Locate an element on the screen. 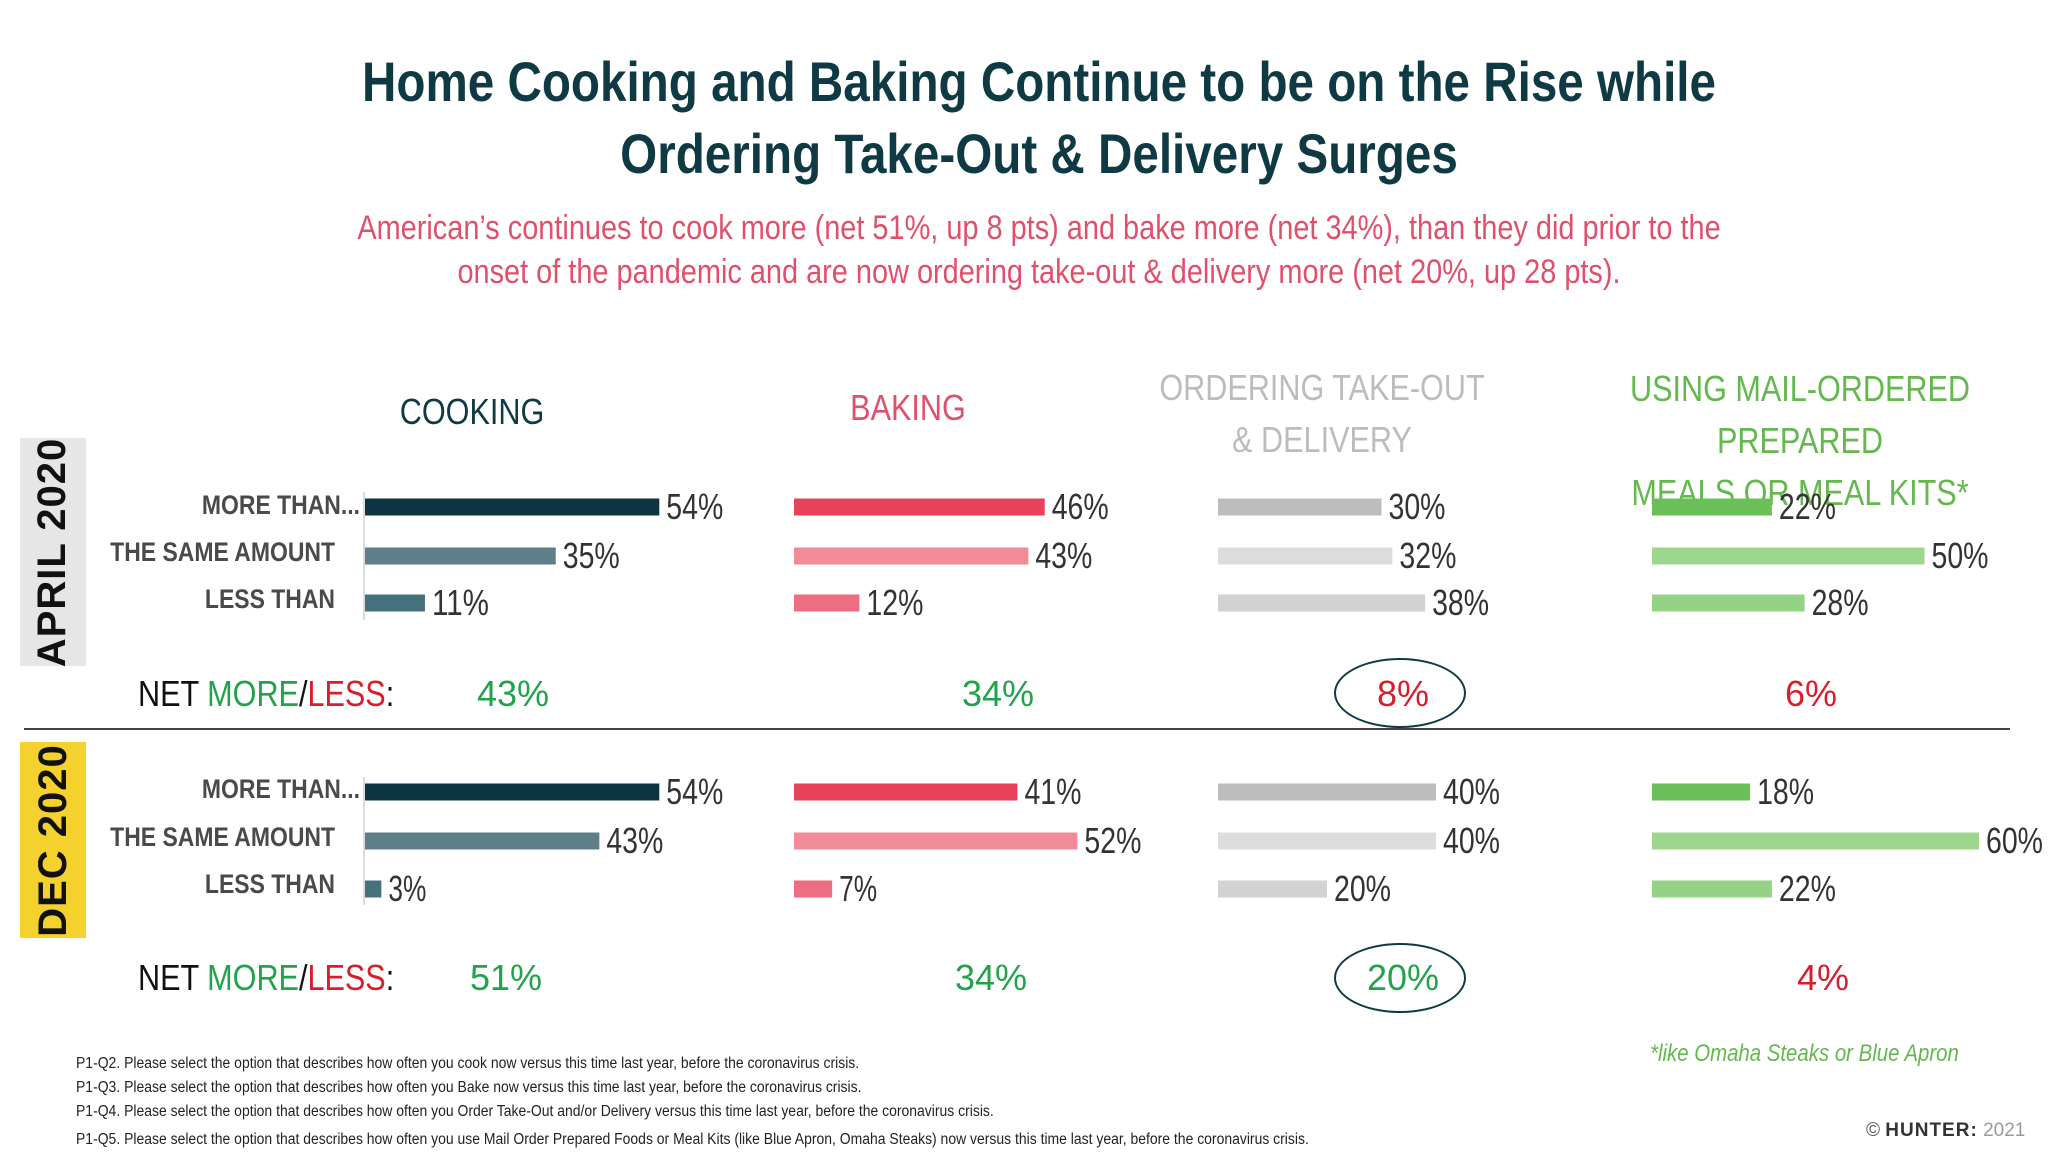  label-baking-same-dec: 52% is located at coordinates (1112, 840).